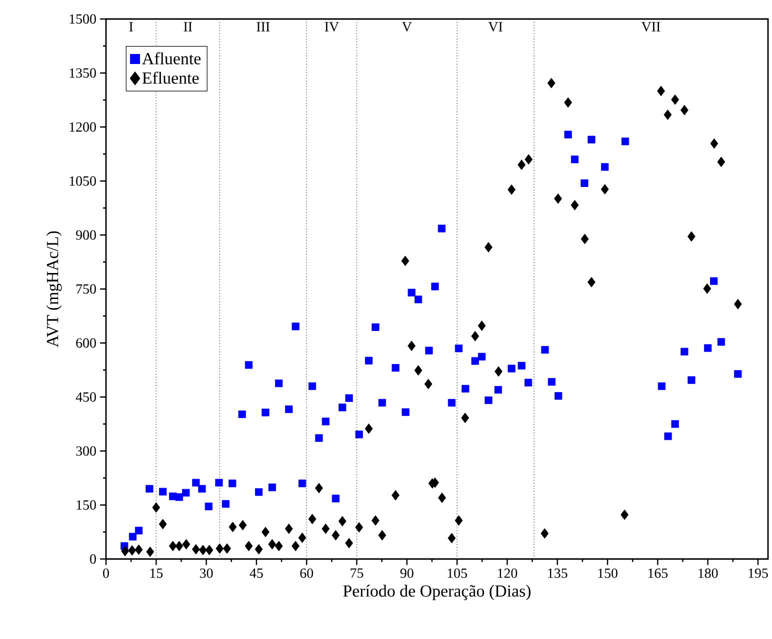 The height and width of the screenshot is (639, 772). What do you see at coordinates (83, 127) in the screenshot?
I see `y-tick-label: 1200` at bounding box center [83, 127].